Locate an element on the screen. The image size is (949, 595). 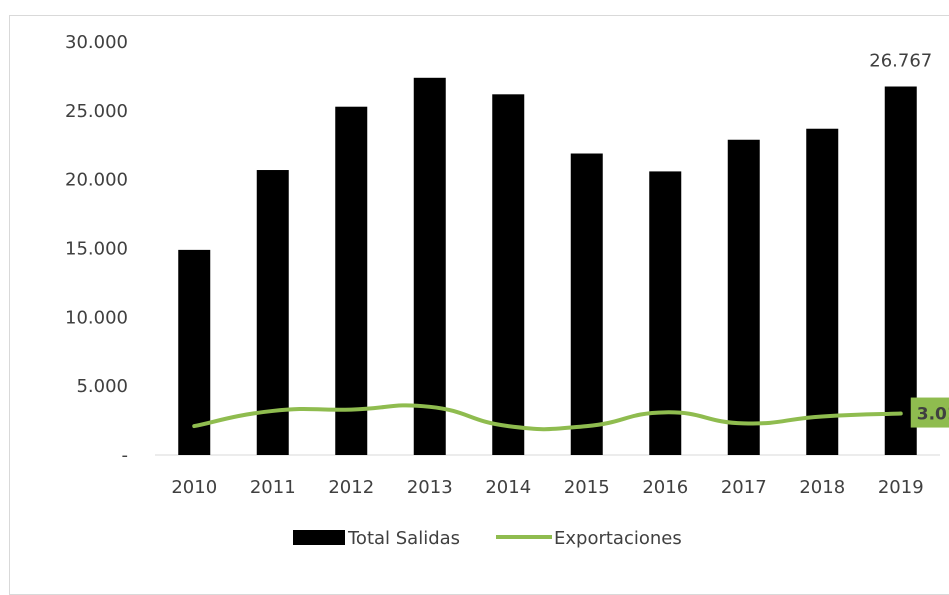
bar-total-salidas-2010 is located at coordinates (194, 352).